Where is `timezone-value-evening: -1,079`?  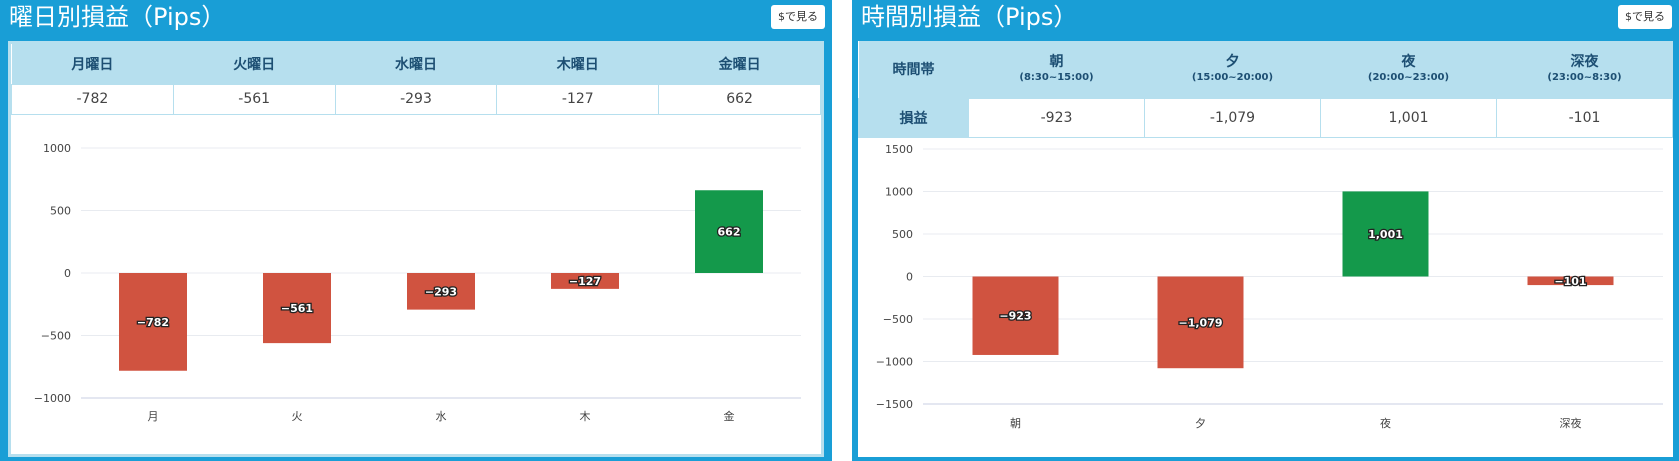 timezone-value-evening: -1,079 is located at coordinates (1232, 117).